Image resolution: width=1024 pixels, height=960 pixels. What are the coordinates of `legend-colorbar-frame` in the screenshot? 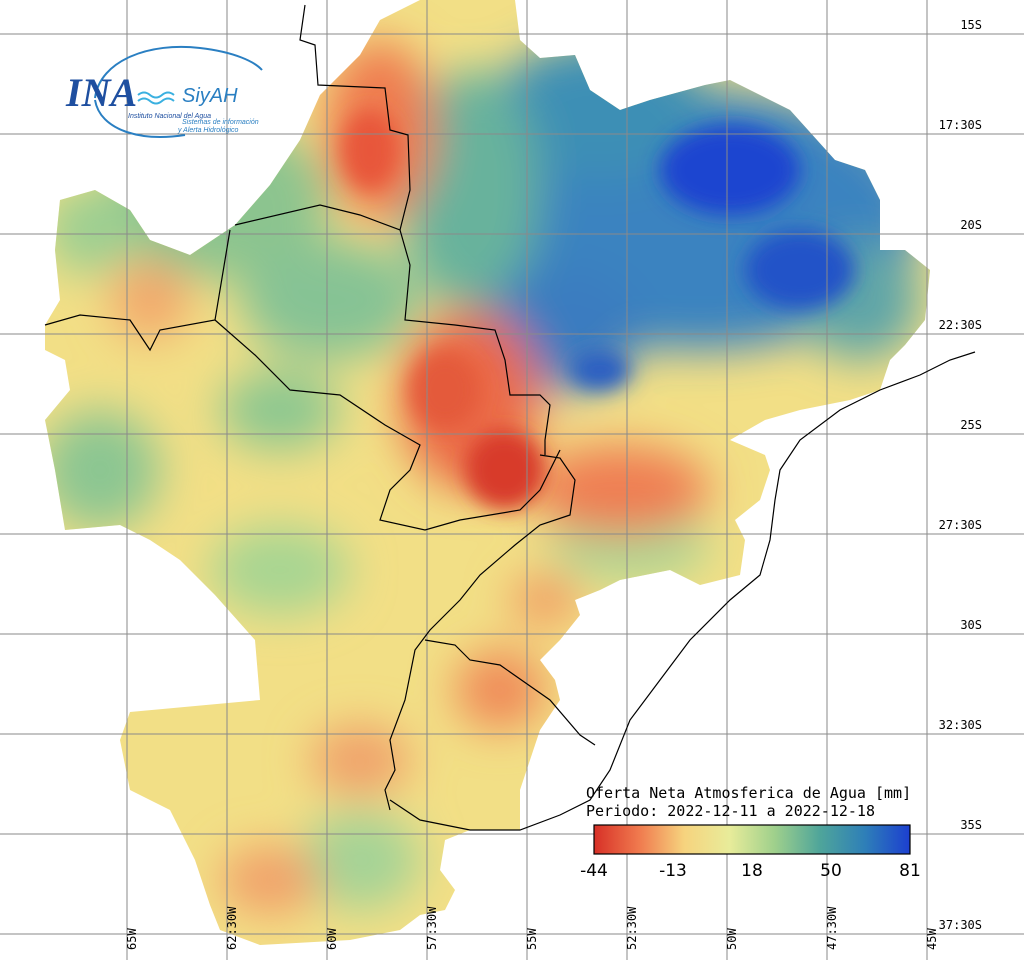 It's located at (752, 839).